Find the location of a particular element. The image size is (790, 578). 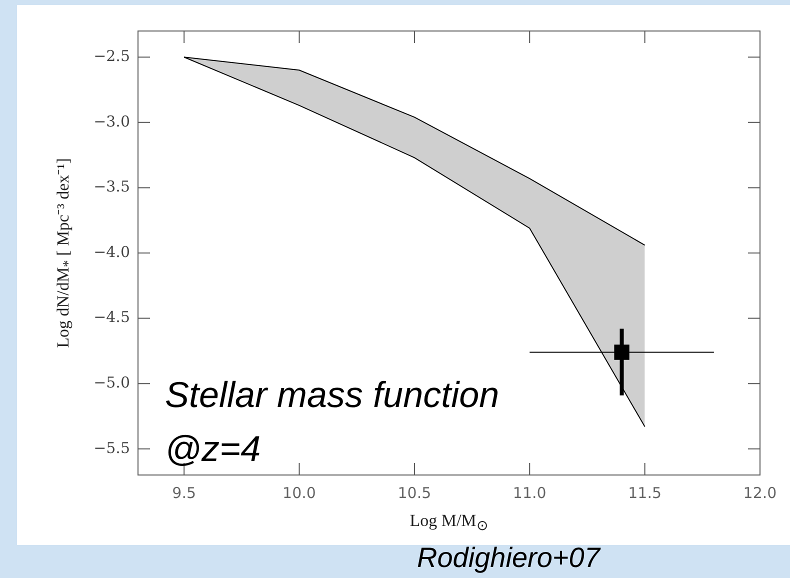

y-tick-label: −4.0 is located at coordinates (112, 251).